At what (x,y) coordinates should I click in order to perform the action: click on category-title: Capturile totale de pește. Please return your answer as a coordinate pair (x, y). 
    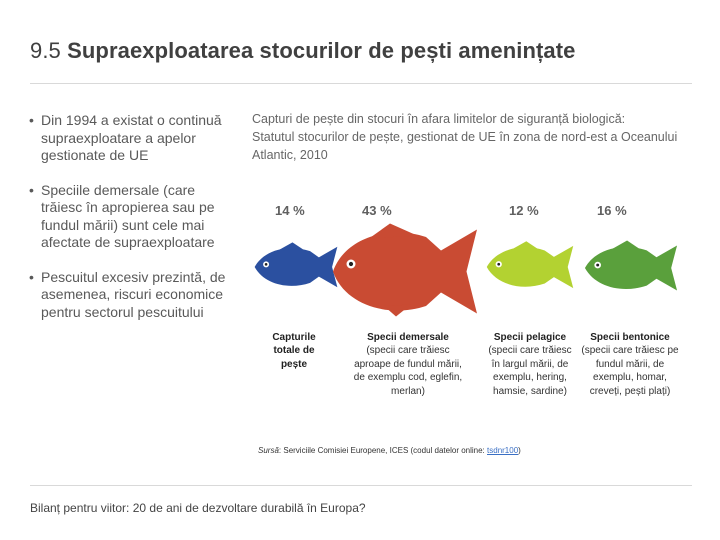
    Looking at the image, I should click on (294, 351).